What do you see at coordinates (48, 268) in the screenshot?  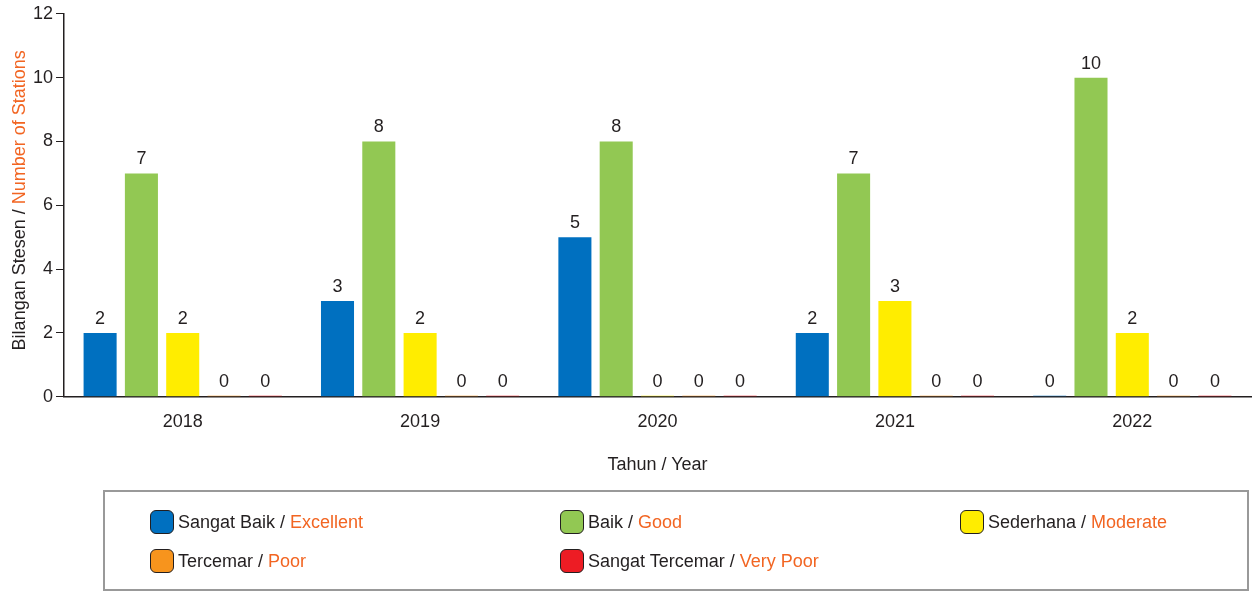 I see `y-tick-label: 4` at bounding box center [48, 268].